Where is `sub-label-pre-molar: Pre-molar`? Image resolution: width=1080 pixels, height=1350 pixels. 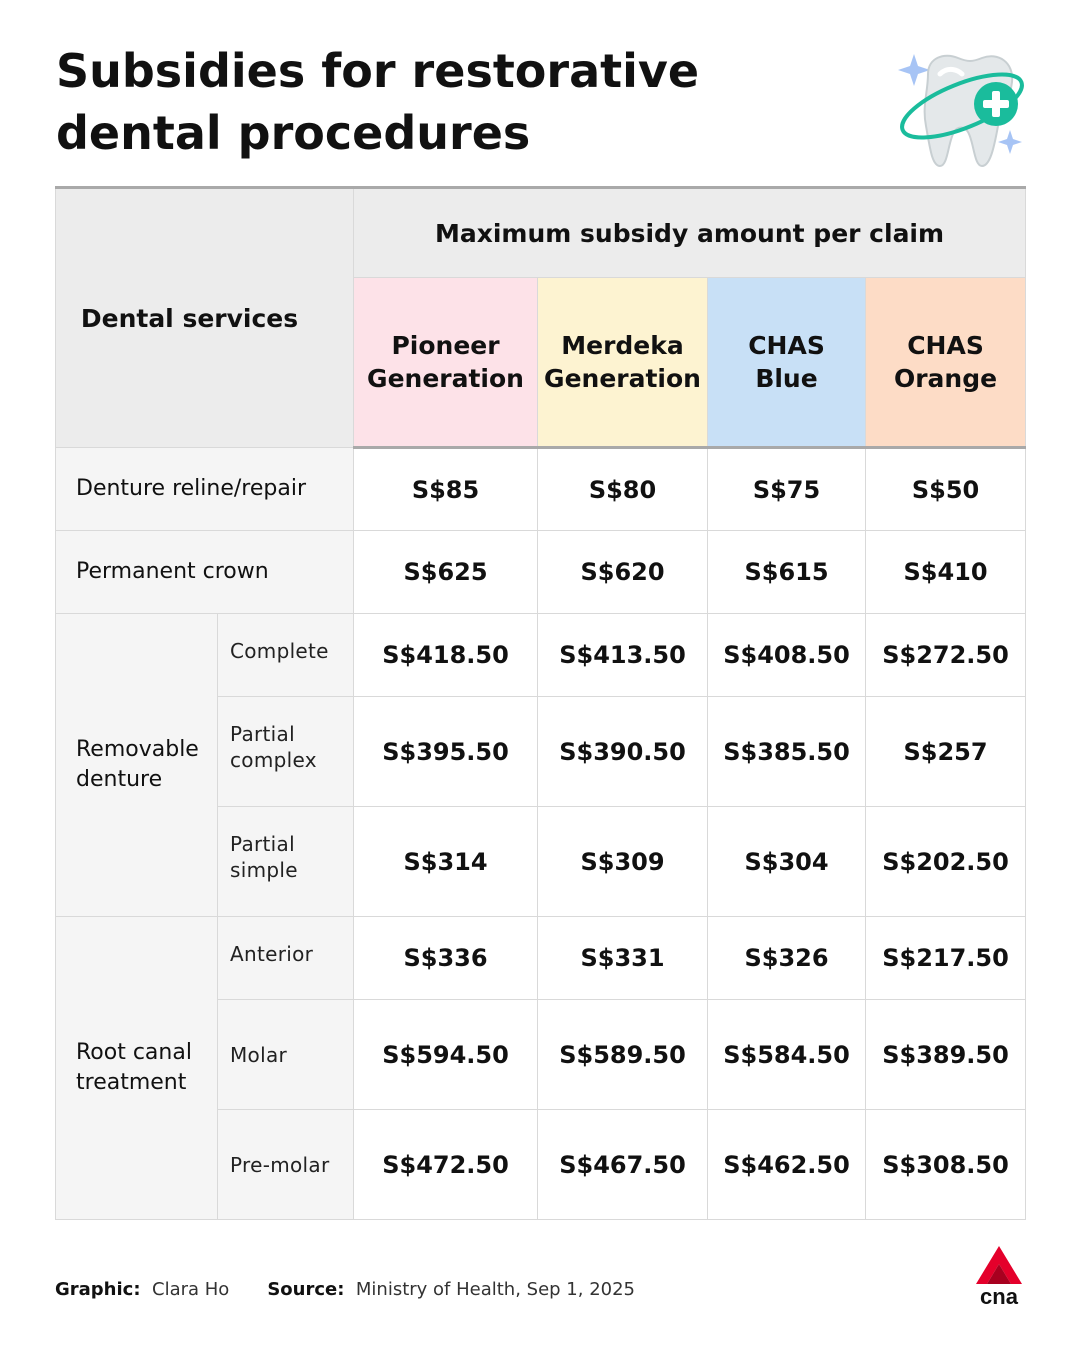
sub-label-pre-molar: Pre-molar is located at coordinates (285, 1164).